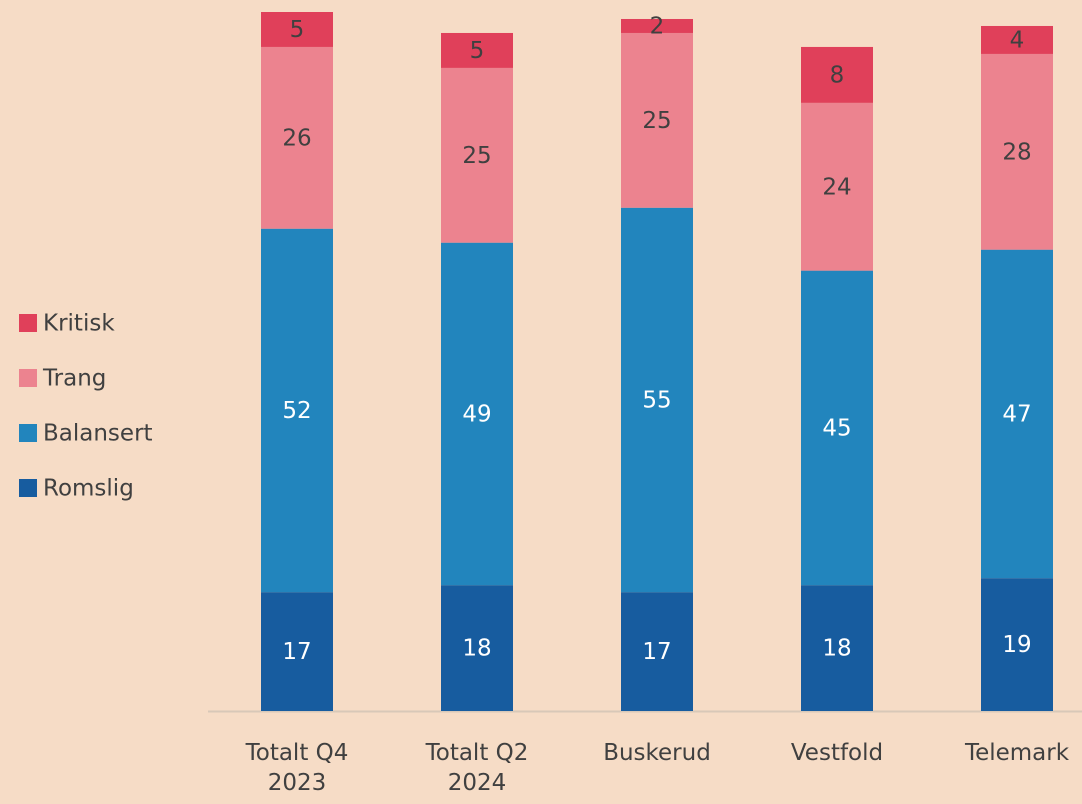 Image resolution: width=1082 pixels, height=804 pixels. What do you see at coordinates (837, 753) in the screenshot?
I see `x-tick-label: Vestfold` at bounding box center [837, 753].